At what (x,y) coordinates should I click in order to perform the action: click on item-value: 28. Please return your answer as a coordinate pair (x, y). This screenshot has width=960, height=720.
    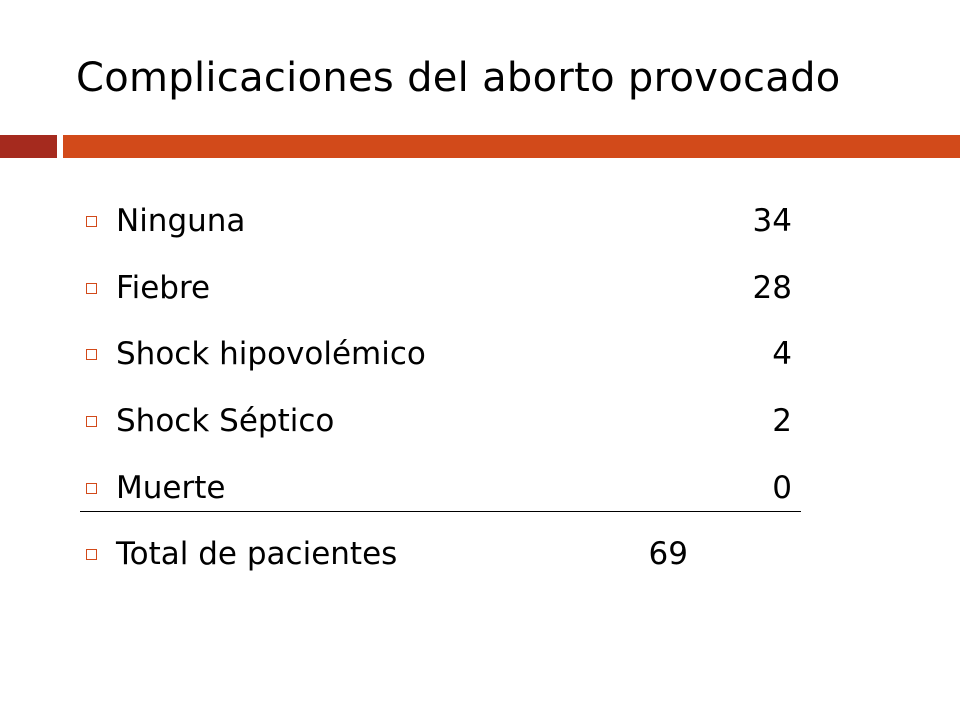
    Looking at the image, I should click on (772, 288).